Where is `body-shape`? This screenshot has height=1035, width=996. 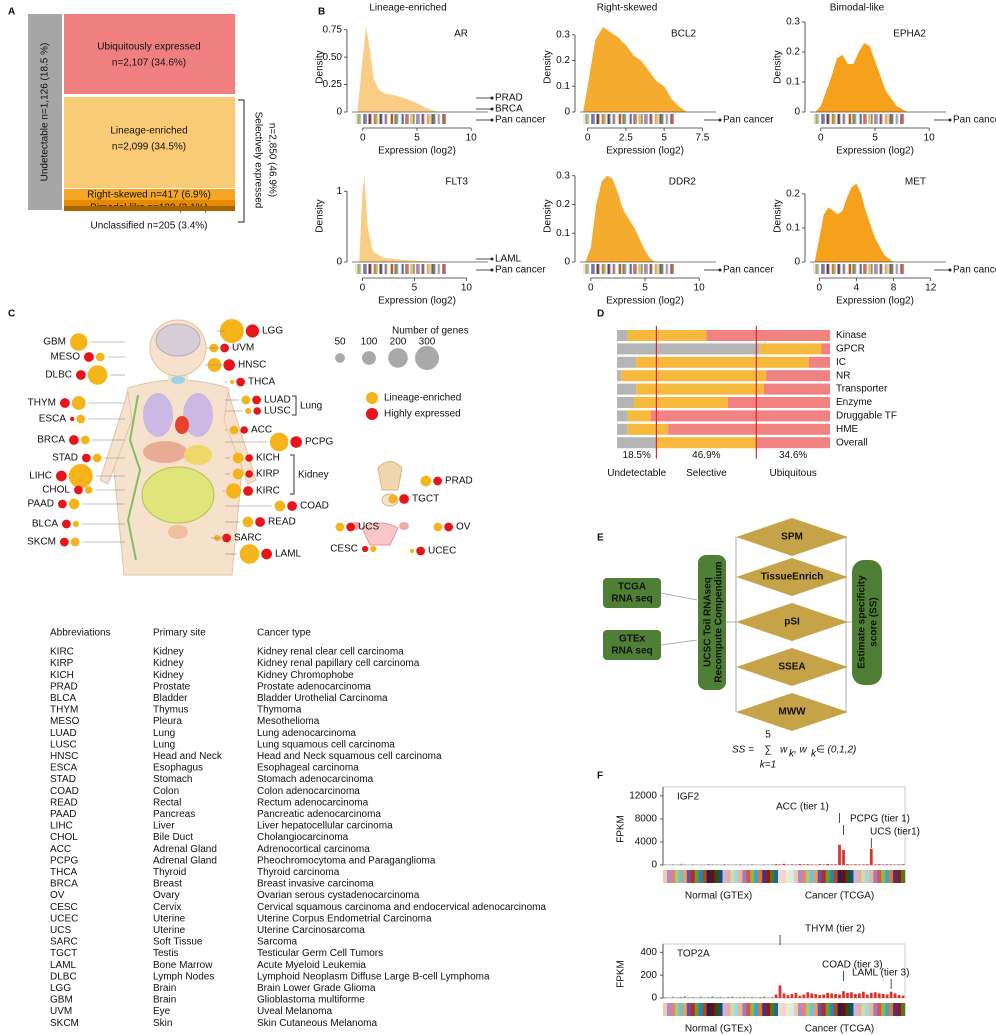 body-shape is located at coordinates (178, 495).